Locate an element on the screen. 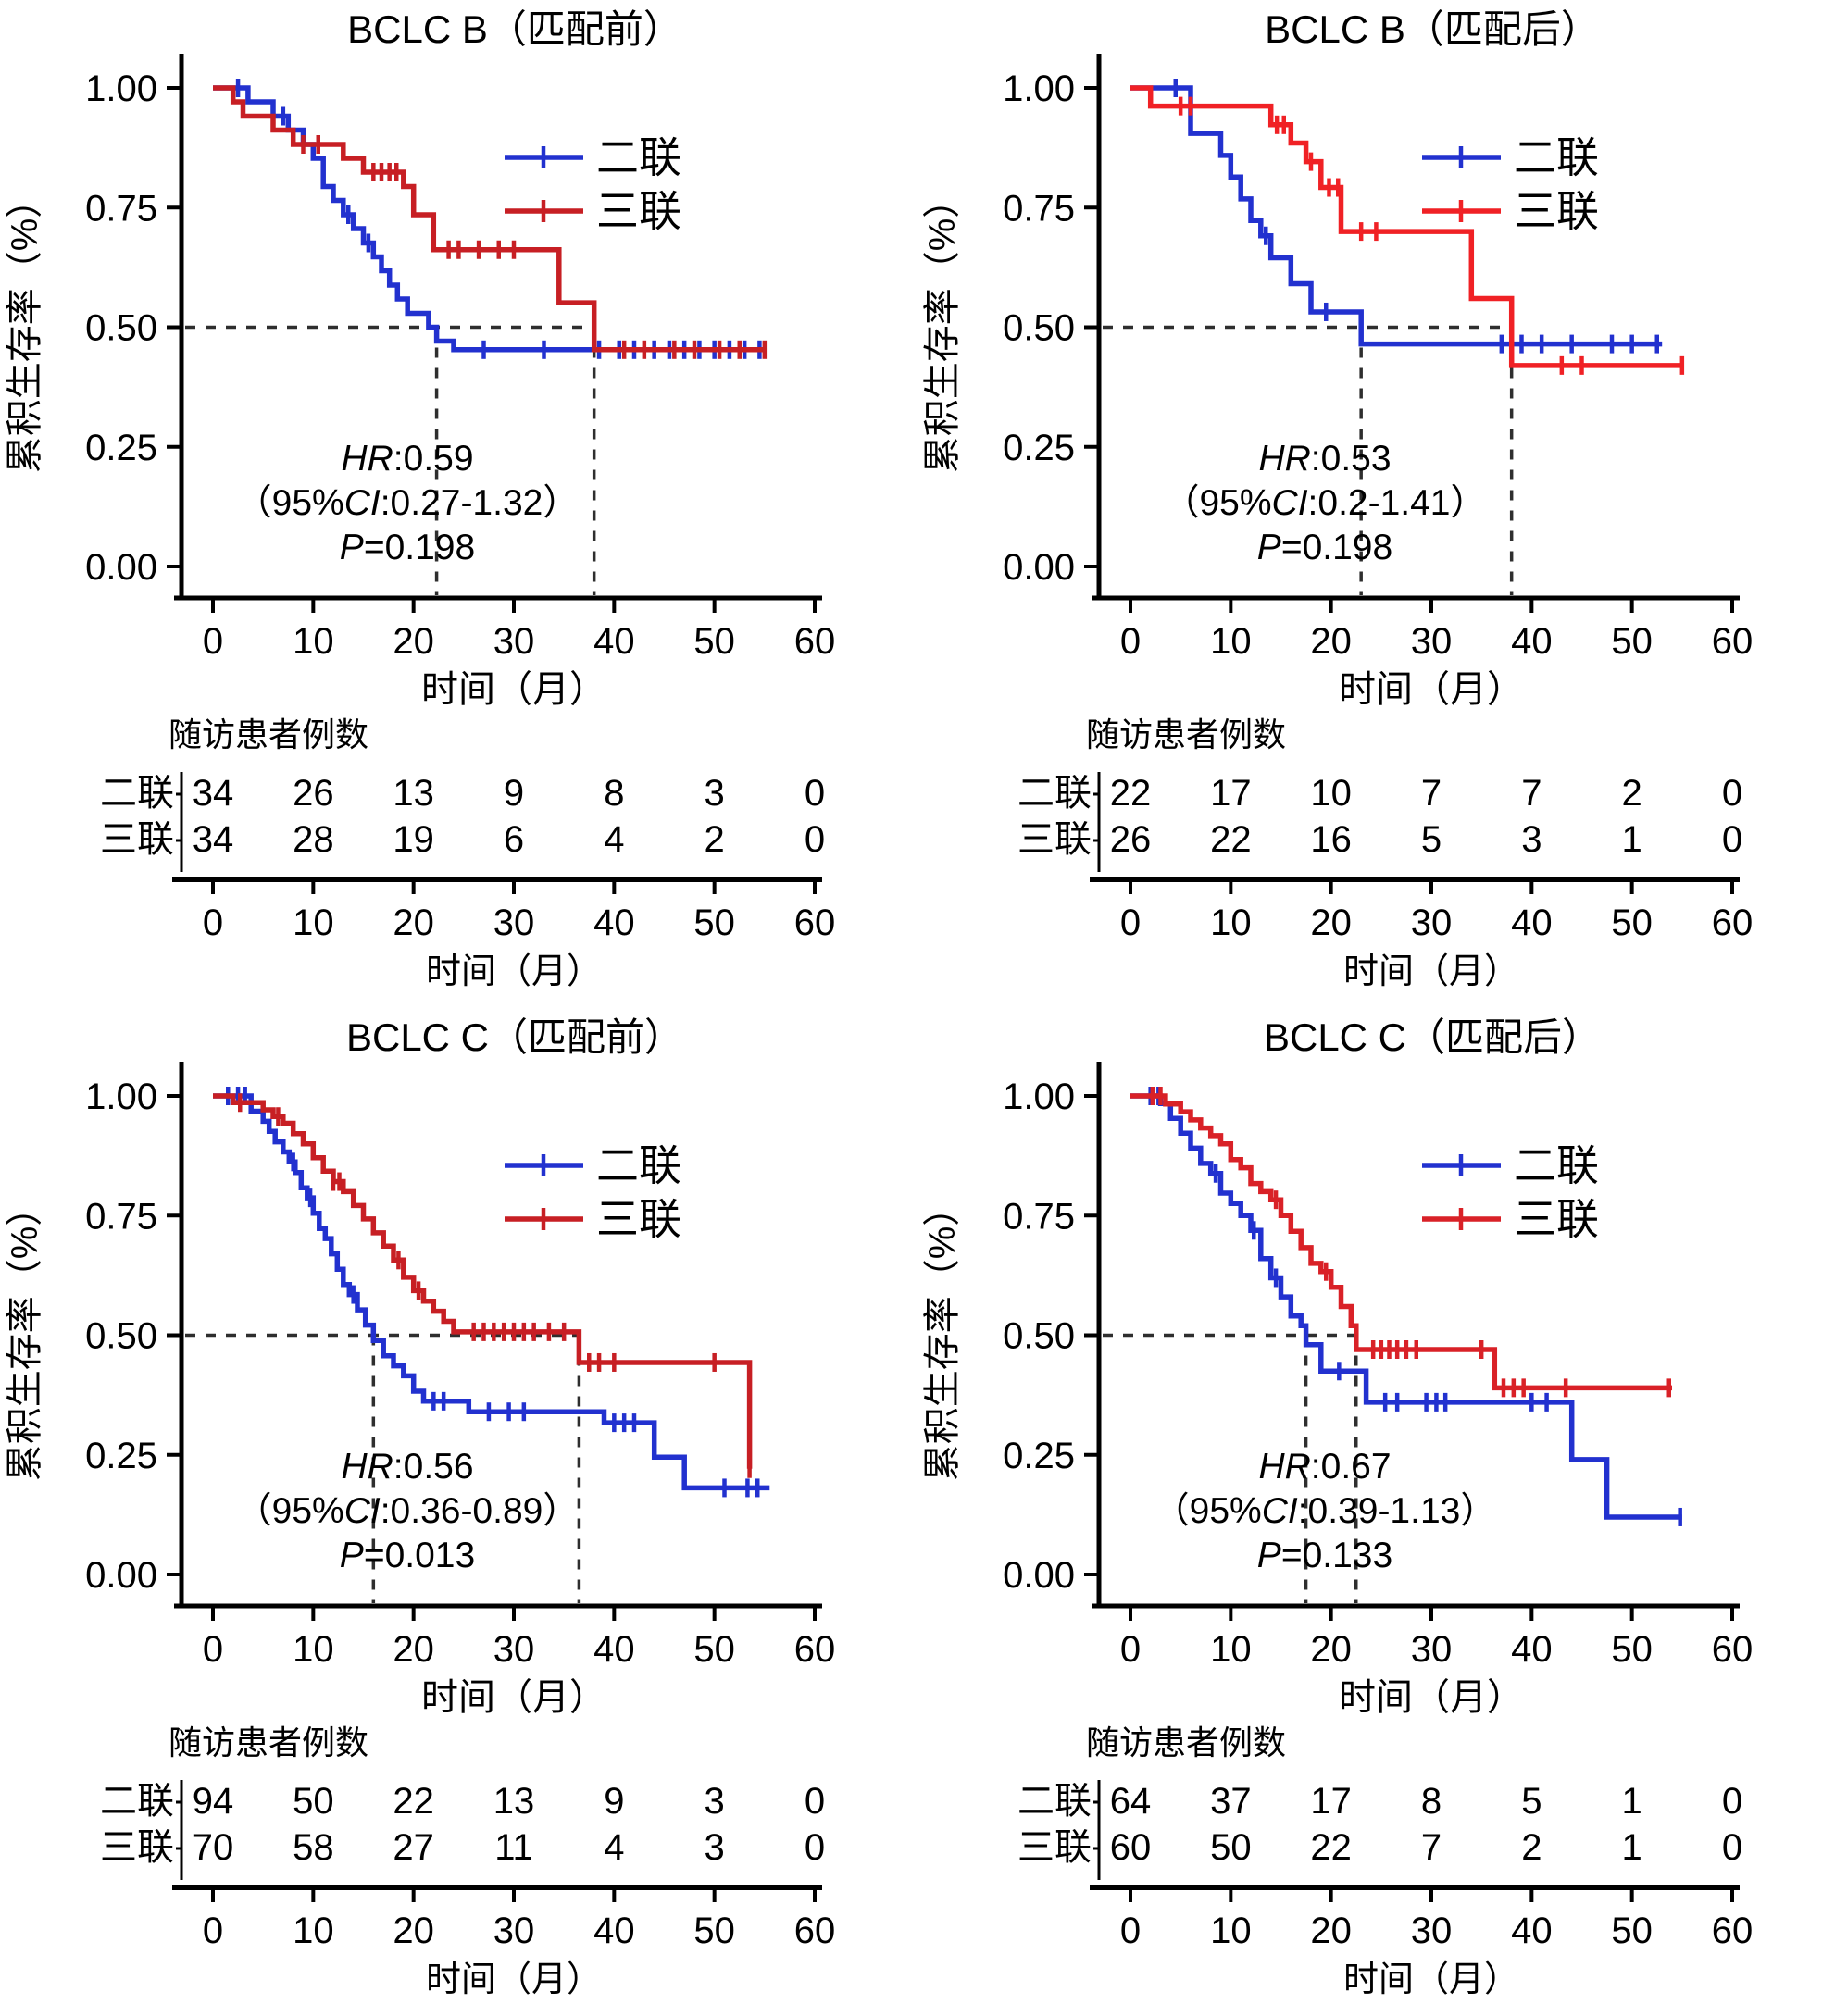 This screenshot has height=2016, width=1835. risk-count: 34 is located at coordinates (213, 793).